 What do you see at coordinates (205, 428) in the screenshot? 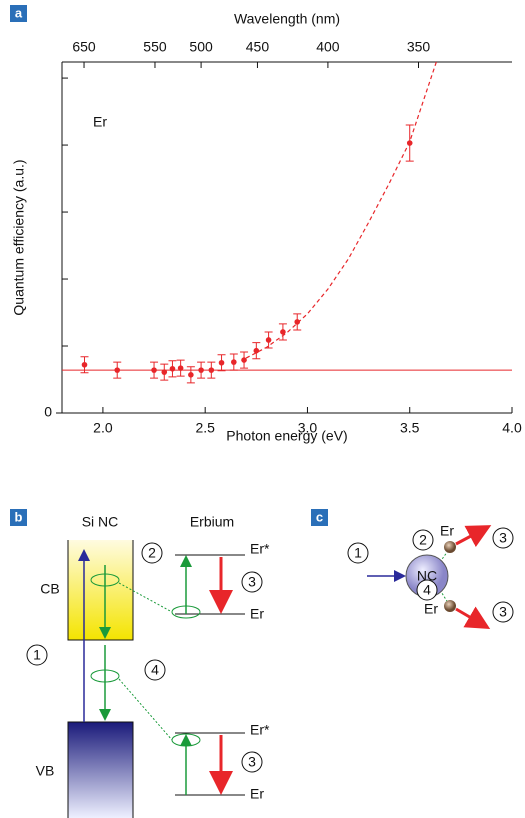
I see `x-tick-label: 2.5` at bounding box center [205, 428].